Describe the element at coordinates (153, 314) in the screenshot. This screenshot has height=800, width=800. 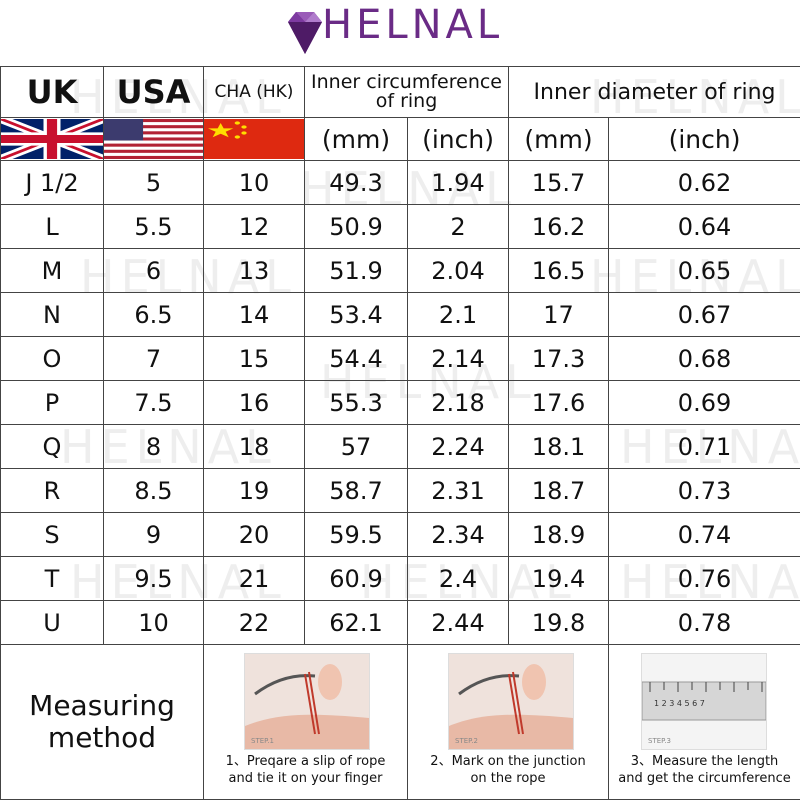
I see `cell-usa: 6.5` at that location.